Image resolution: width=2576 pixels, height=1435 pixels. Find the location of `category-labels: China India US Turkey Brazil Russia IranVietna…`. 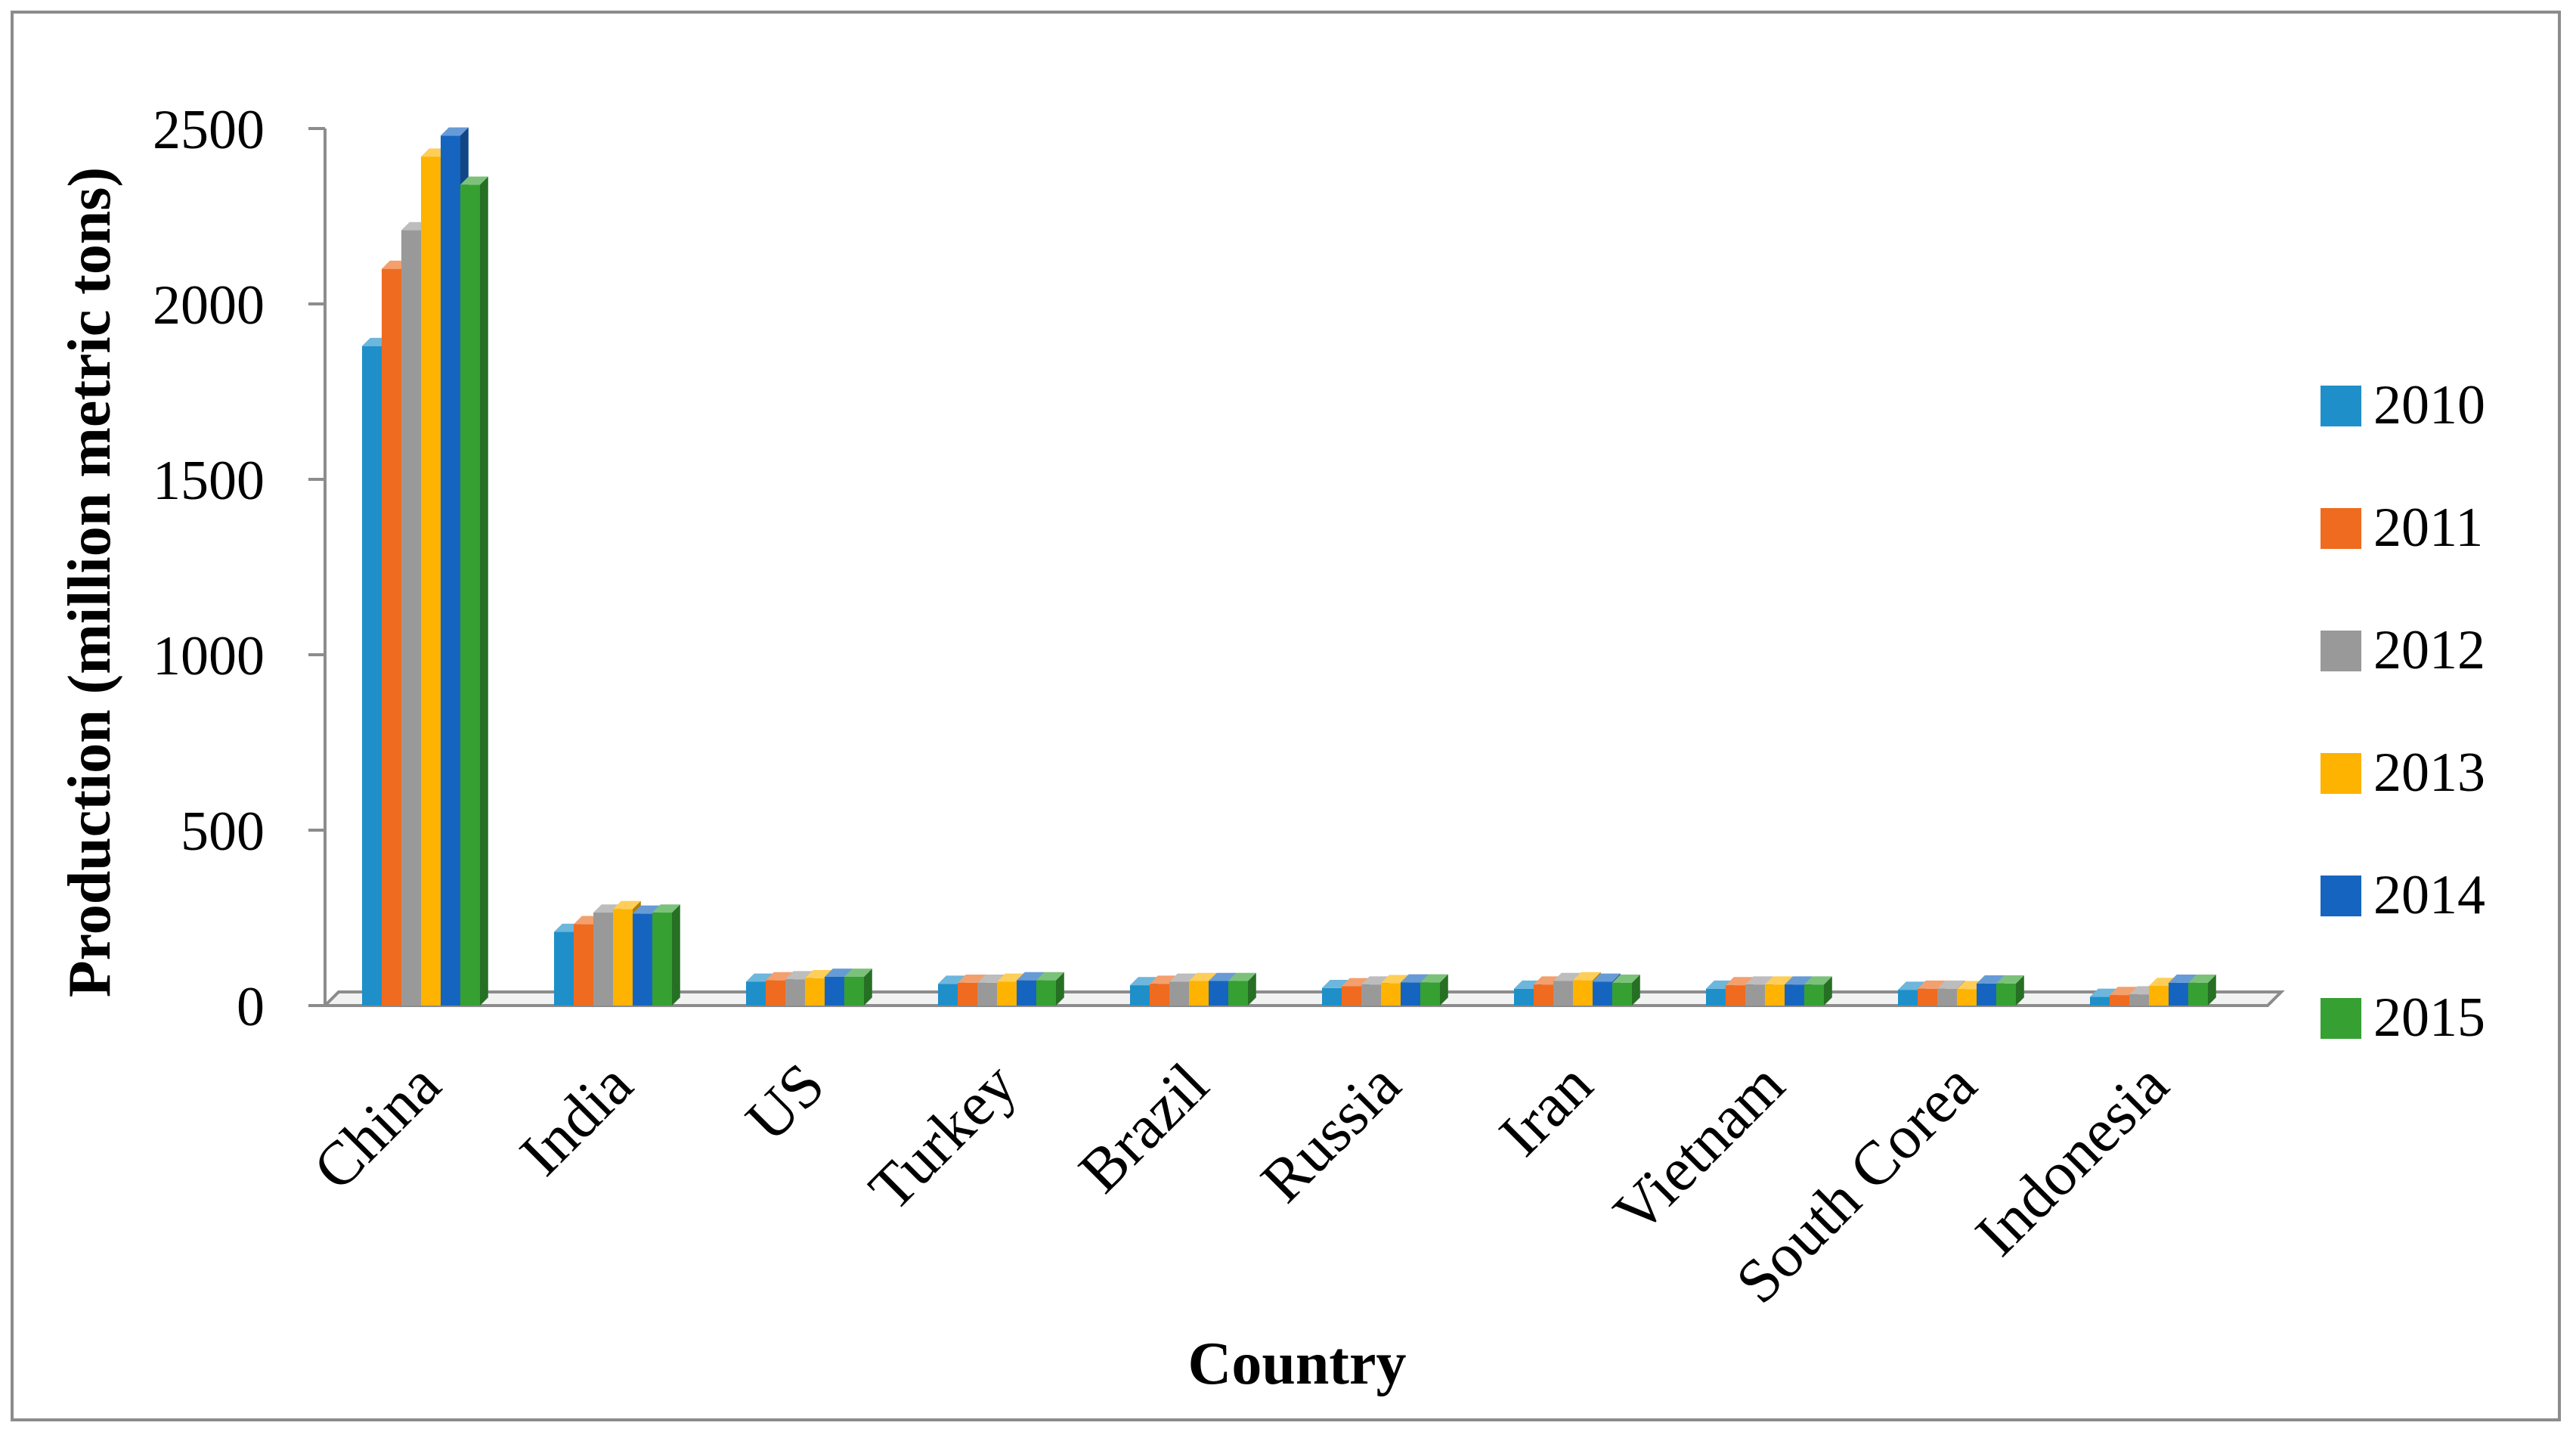

category-labels: China India US Turkey Brazil Russia IranVietna… is located at coordinates (1240, 1182).